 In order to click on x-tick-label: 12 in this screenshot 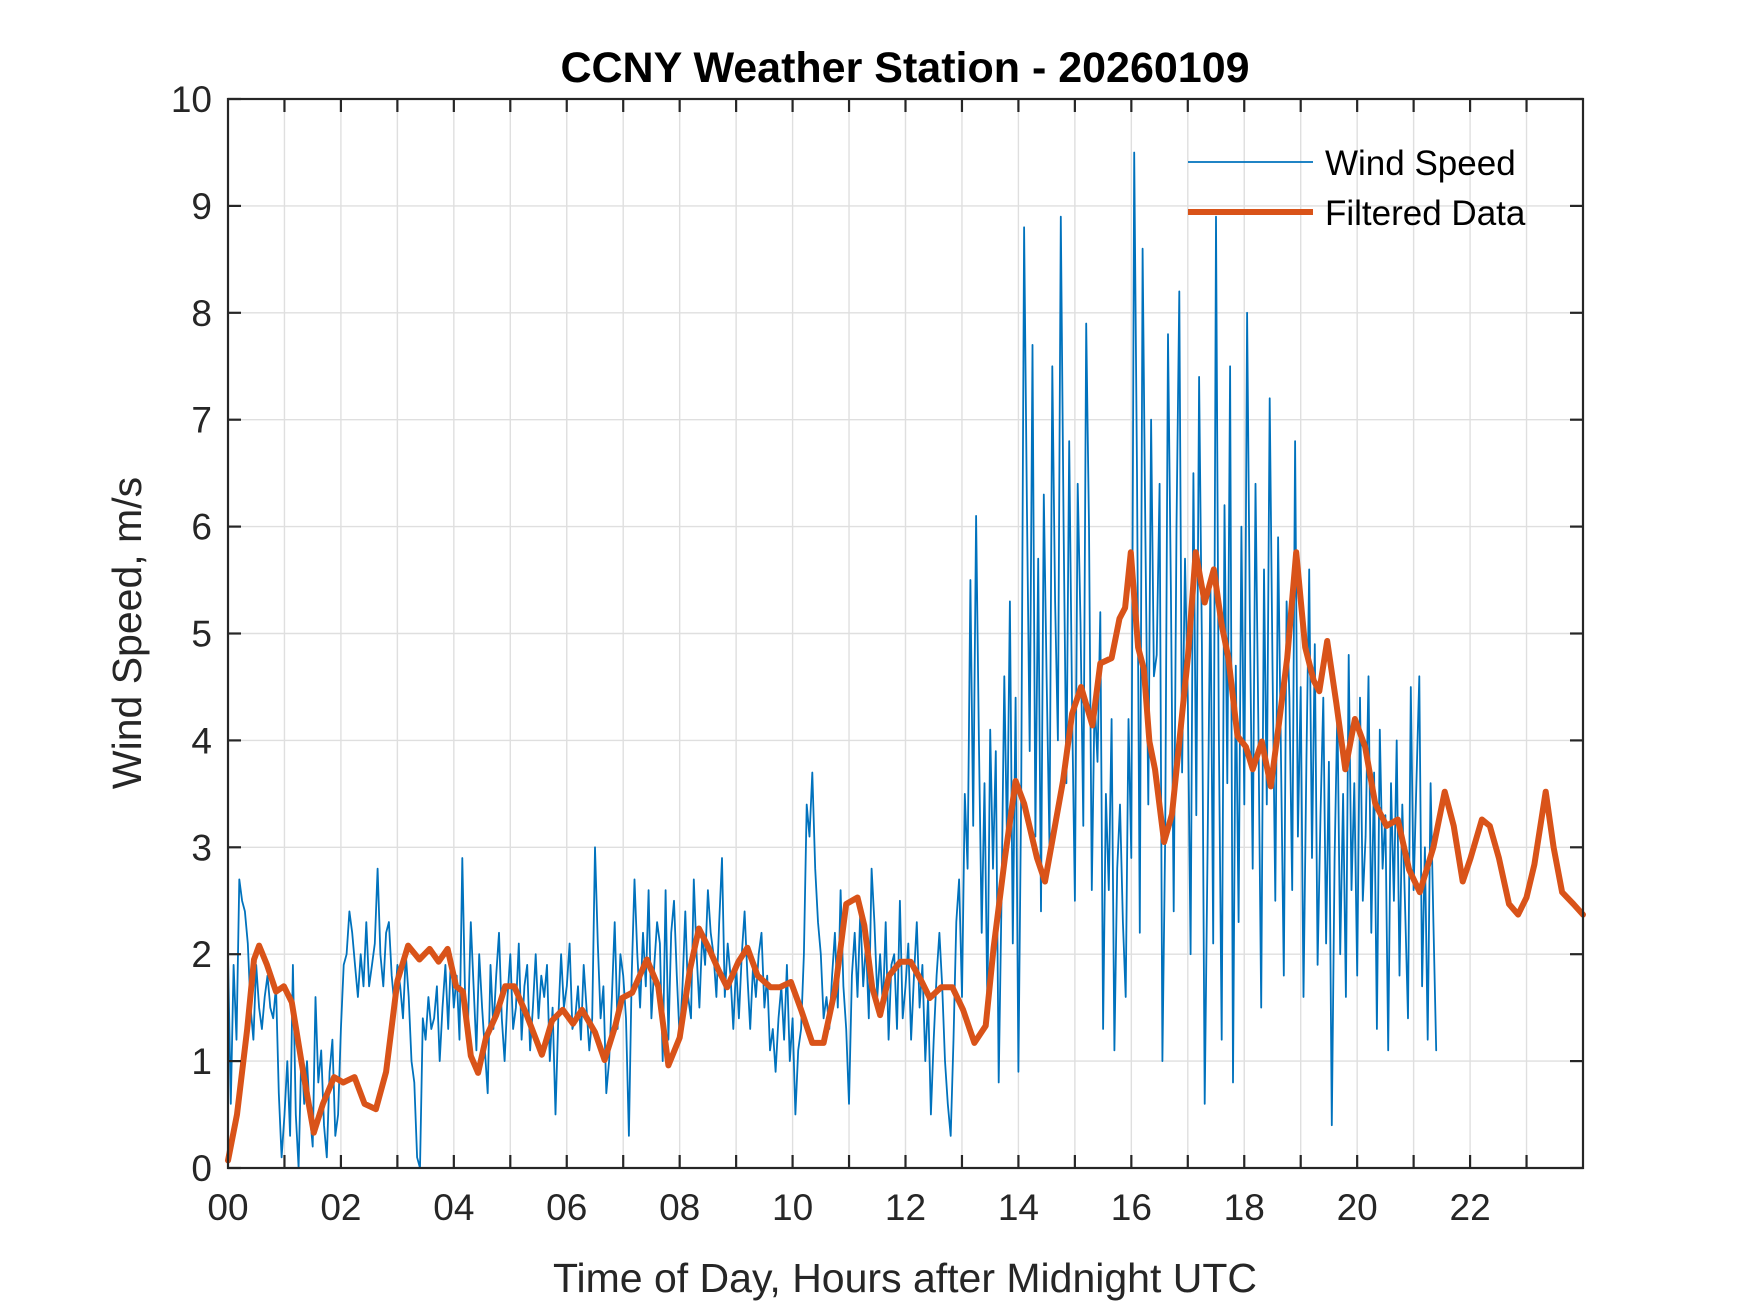, I will do `click(905, 1207)`.